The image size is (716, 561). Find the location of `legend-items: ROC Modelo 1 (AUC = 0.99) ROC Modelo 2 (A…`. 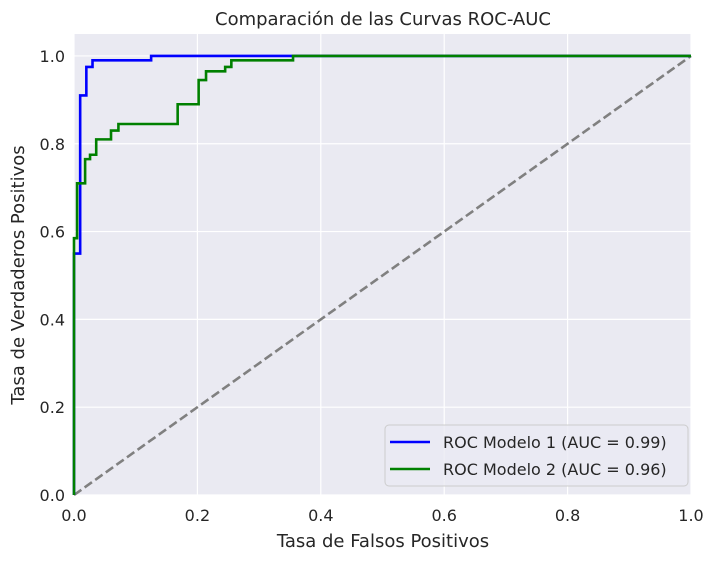

legend-items: ROC Modelo 1 (AUC = 0.99) ROC Modelo 2 (A… is located at coordinates (528, 456).